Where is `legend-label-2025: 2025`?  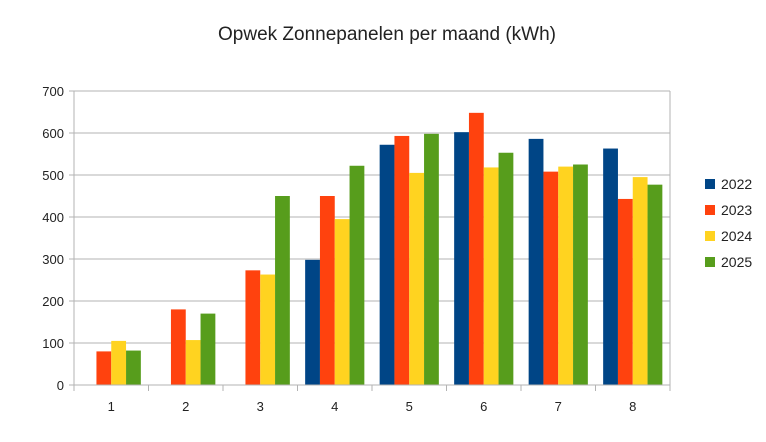 legend-label-2025: 2025 is located at coordinates (736, 262).